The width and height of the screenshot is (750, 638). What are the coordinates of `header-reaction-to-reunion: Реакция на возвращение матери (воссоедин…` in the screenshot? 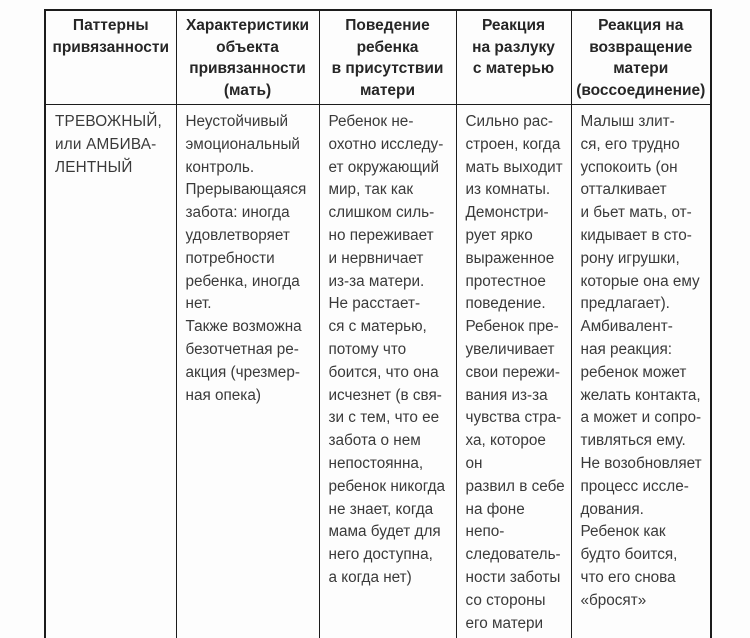 It's located at (641, 57).